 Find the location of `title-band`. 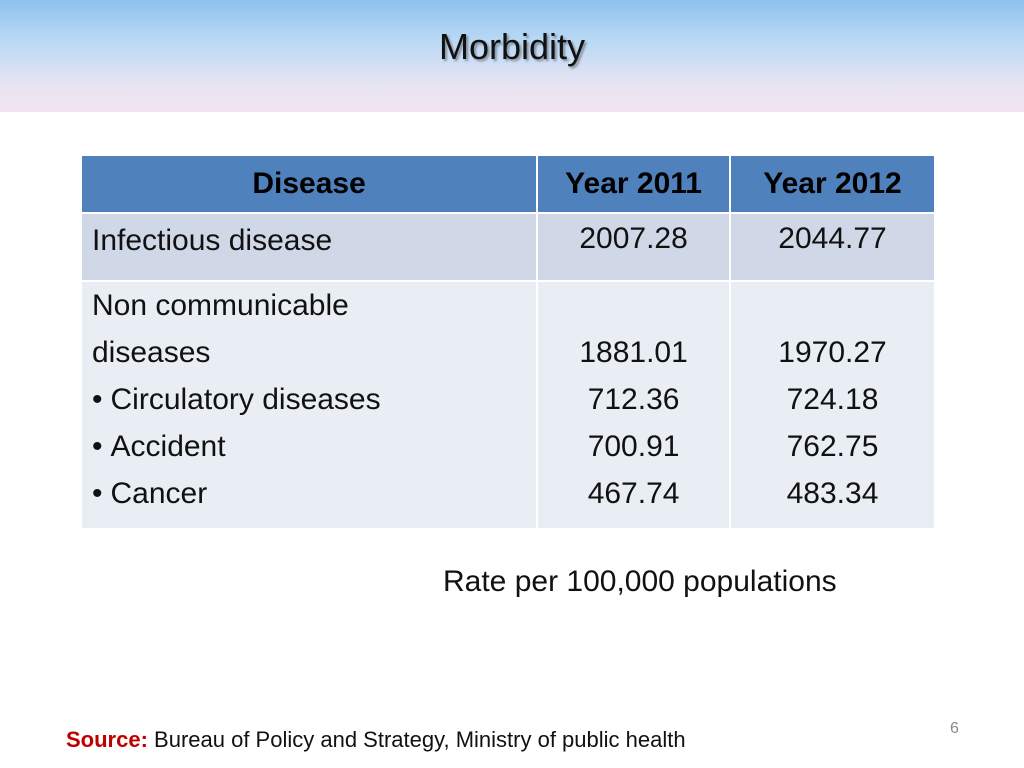

title-band is located at coordinates (512, 56).